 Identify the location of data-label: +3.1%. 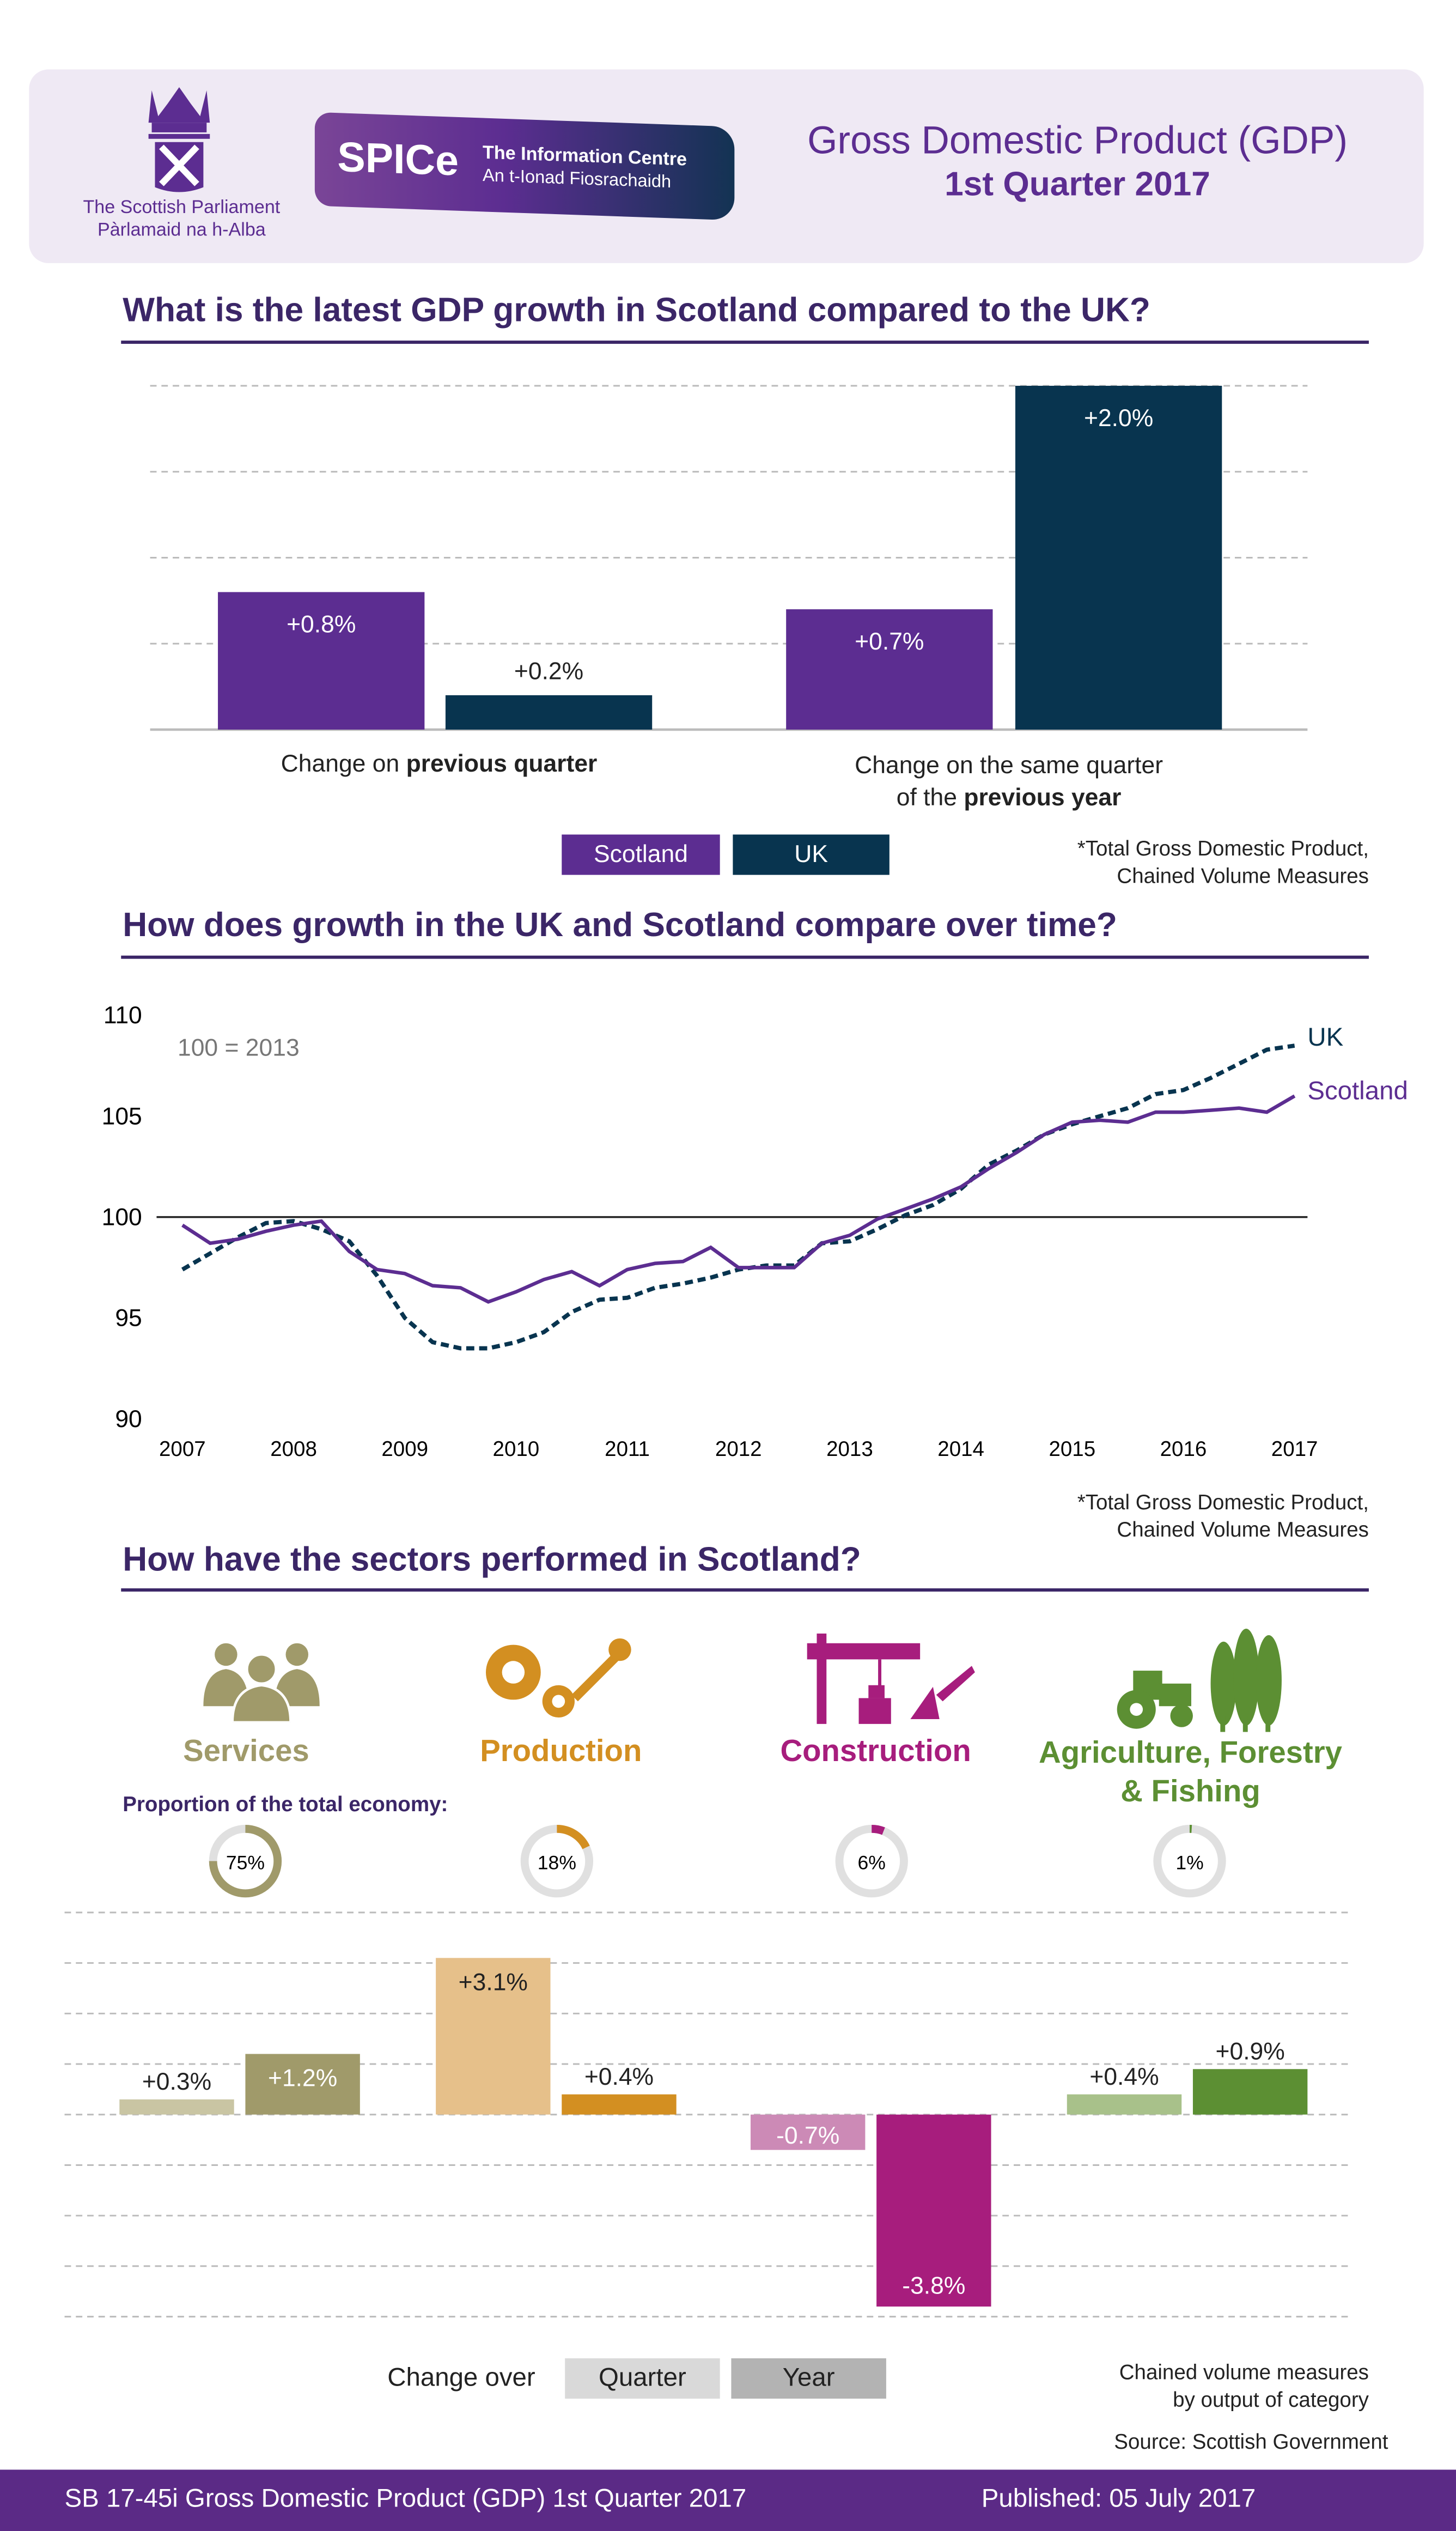
(493, 1982).